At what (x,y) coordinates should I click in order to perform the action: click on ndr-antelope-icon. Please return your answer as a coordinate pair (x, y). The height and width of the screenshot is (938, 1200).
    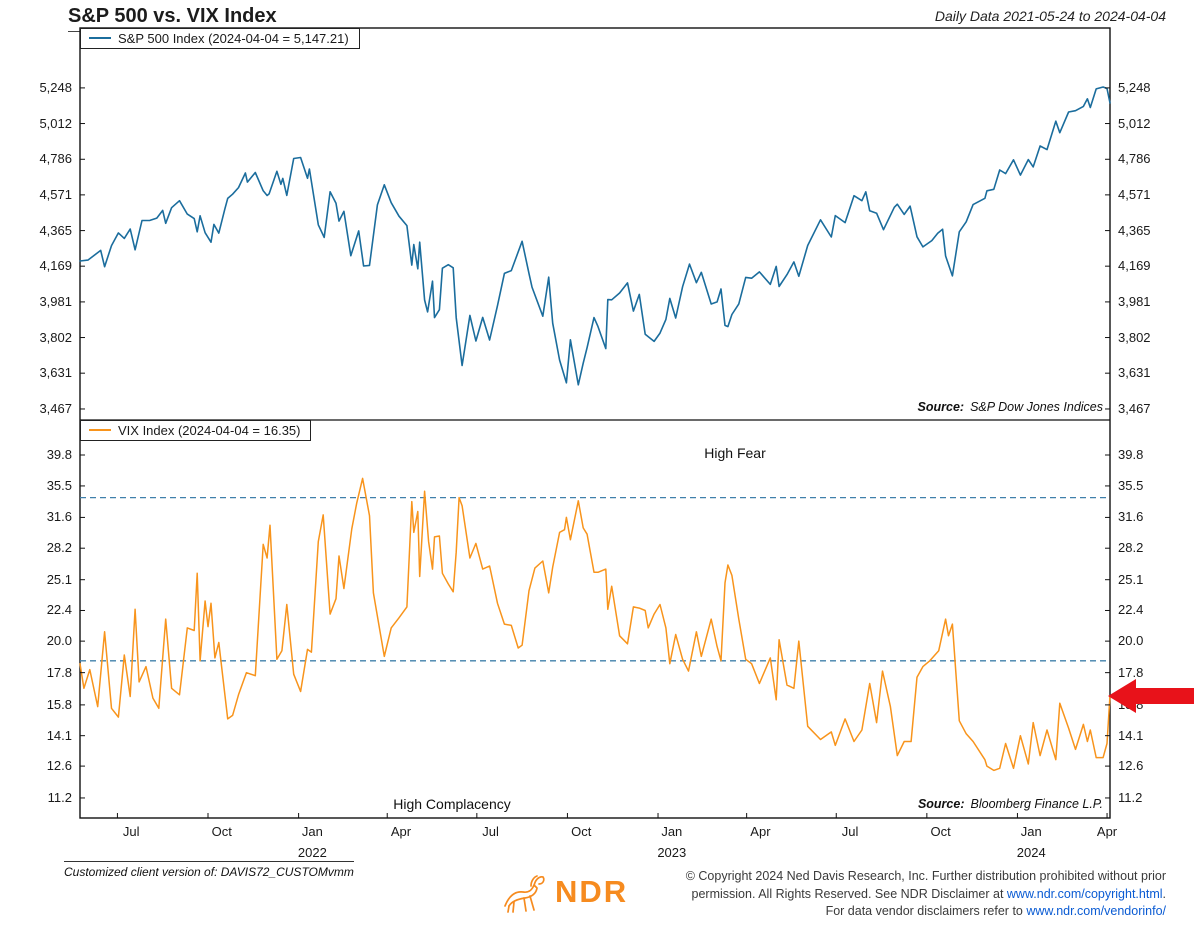
    Looking at the image, I should click on (524, 894).